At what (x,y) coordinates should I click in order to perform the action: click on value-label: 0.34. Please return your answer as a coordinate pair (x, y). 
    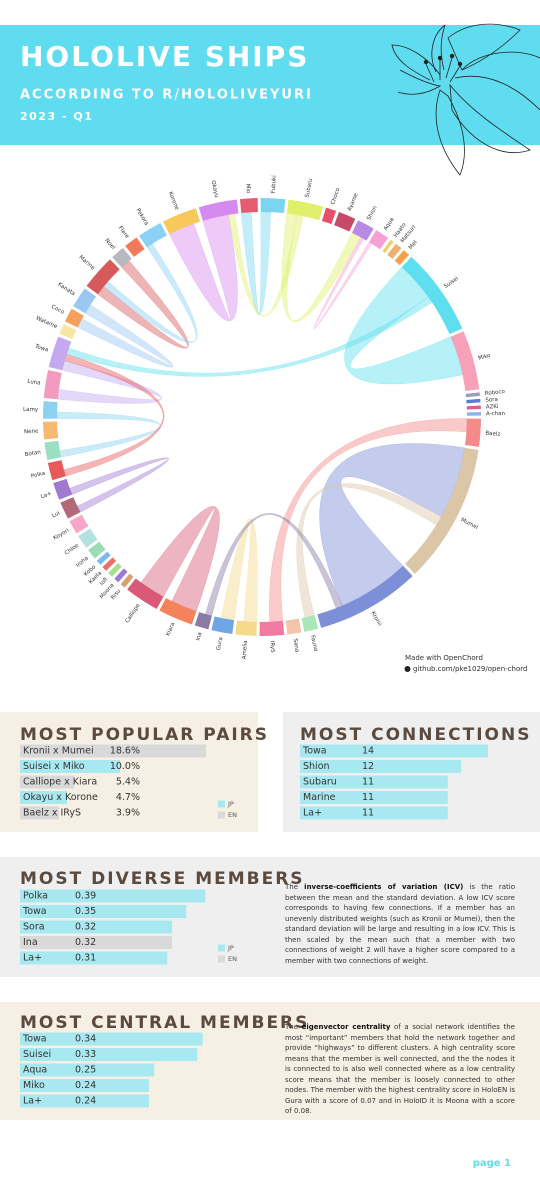
    Looking at the image, I should click on (85, 1039).